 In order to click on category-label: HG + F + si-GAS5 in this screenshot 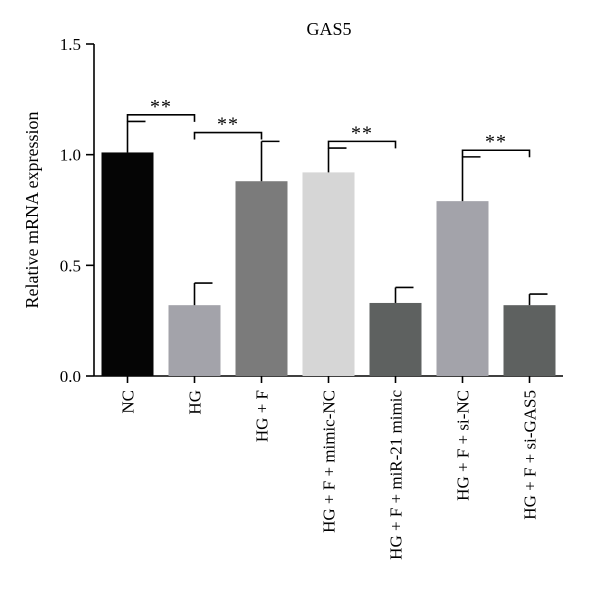, I will do `click(530, 455)`.